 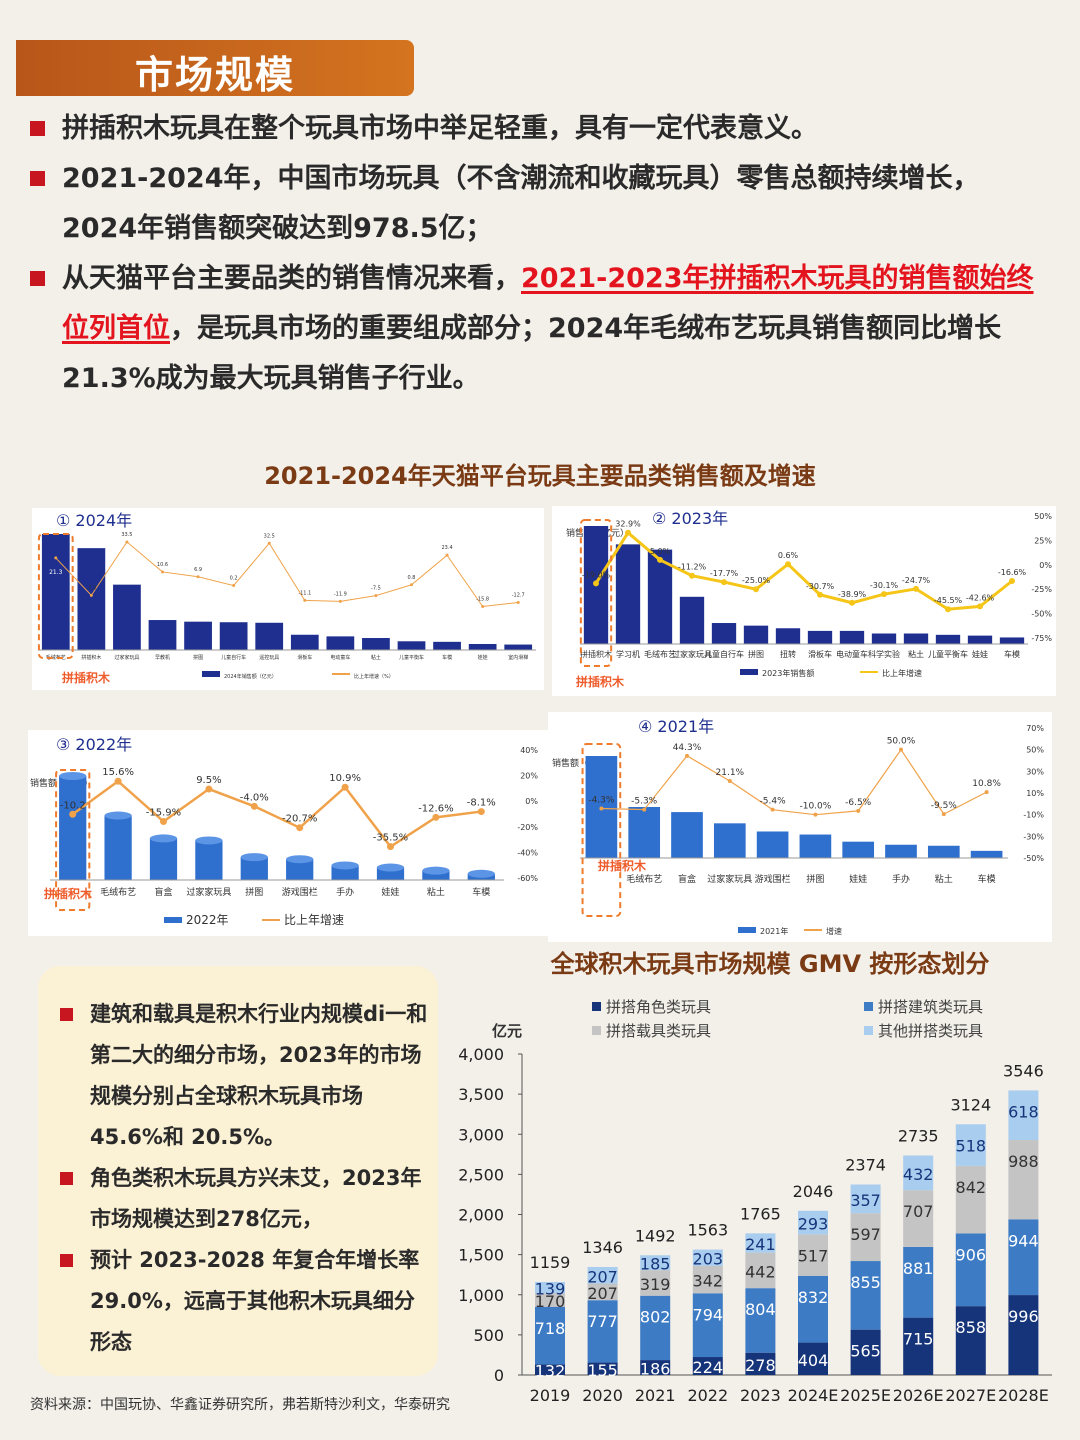 What do you see at coordinates (291, 278) in the screenshot?
I see `bullet-text-prefix: 从天猫平台主要品类的销售情况来看，` at bounding box center [291, 278].